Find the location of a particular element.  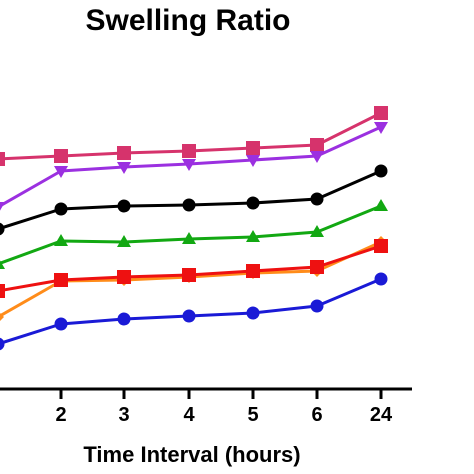

x-tick-label-5: 5 is located at coordinates (252, 415).